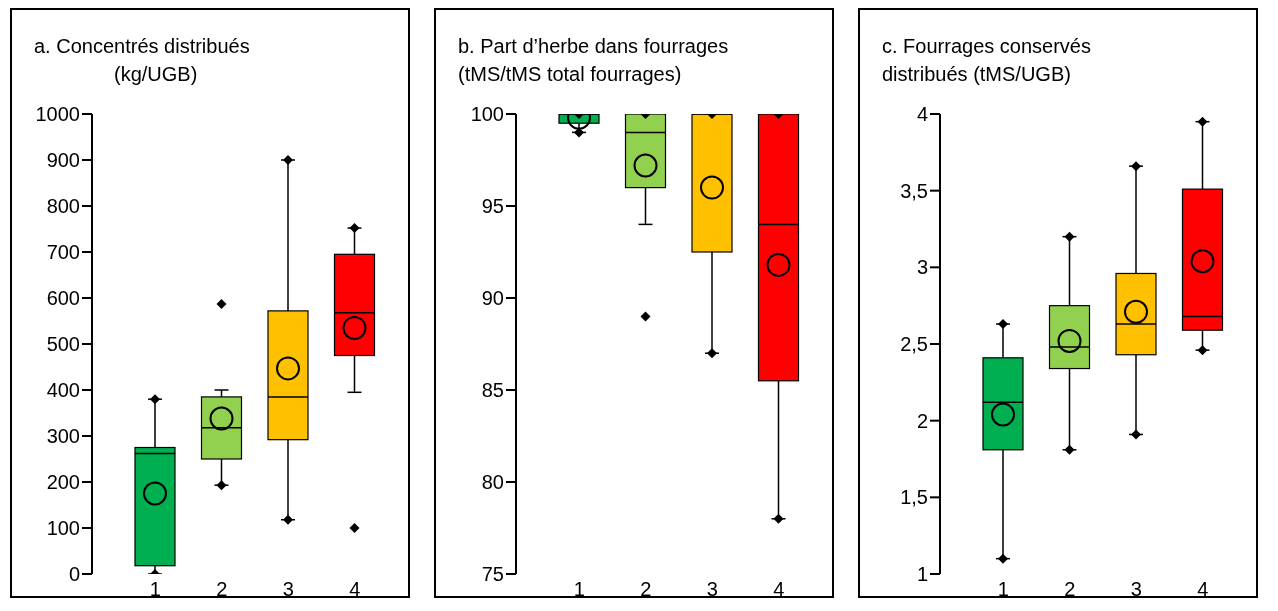 This screenshot has height=611, width=1278. I want to click on y-tick-label: 95, so click(492, 206).